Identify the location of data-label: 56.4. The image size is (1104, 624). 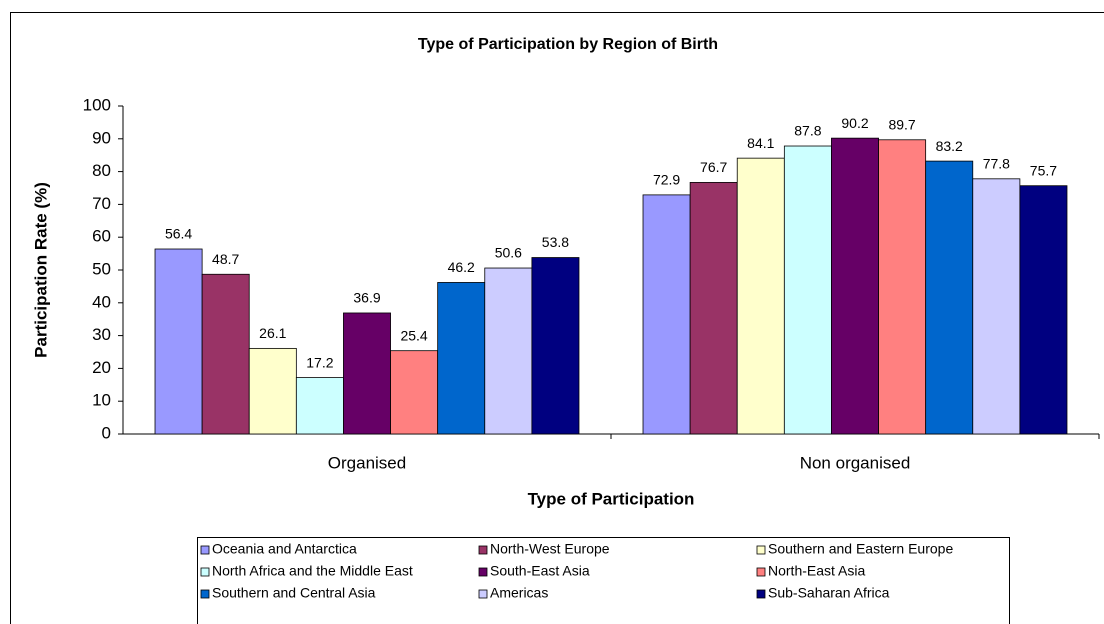
(178, 234).